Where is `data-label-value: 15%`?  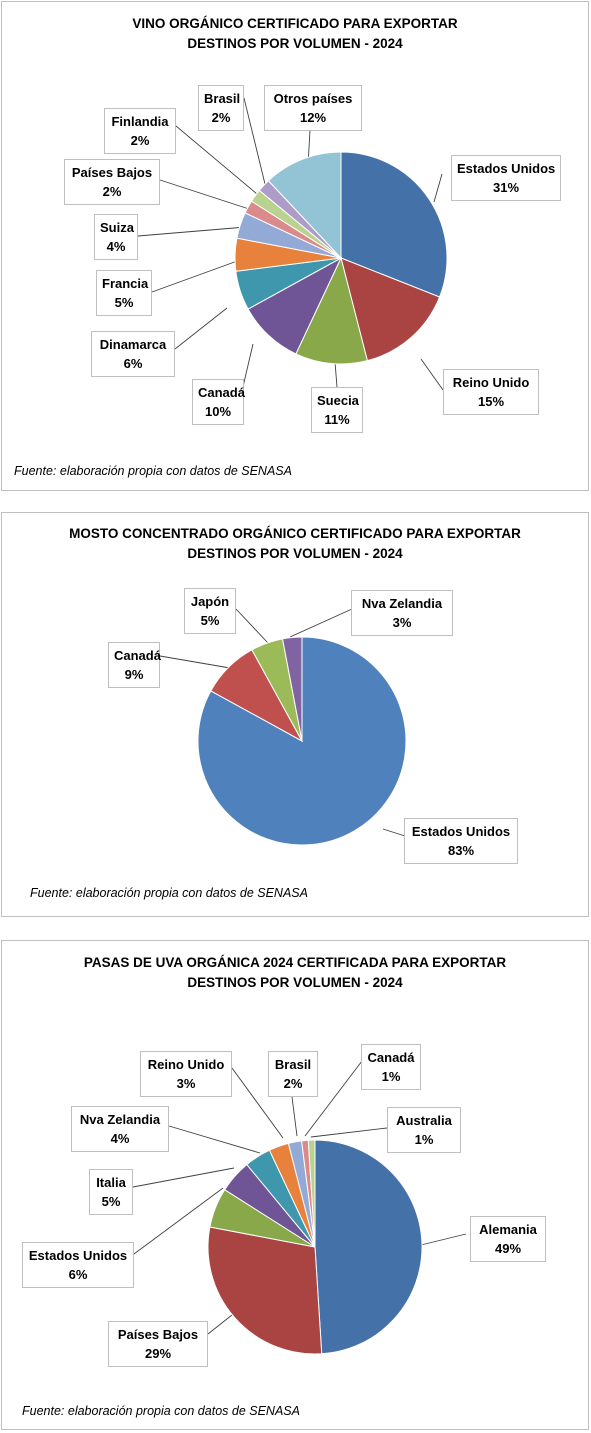 data-label-value: 15% is located at coordinates (491, 401).